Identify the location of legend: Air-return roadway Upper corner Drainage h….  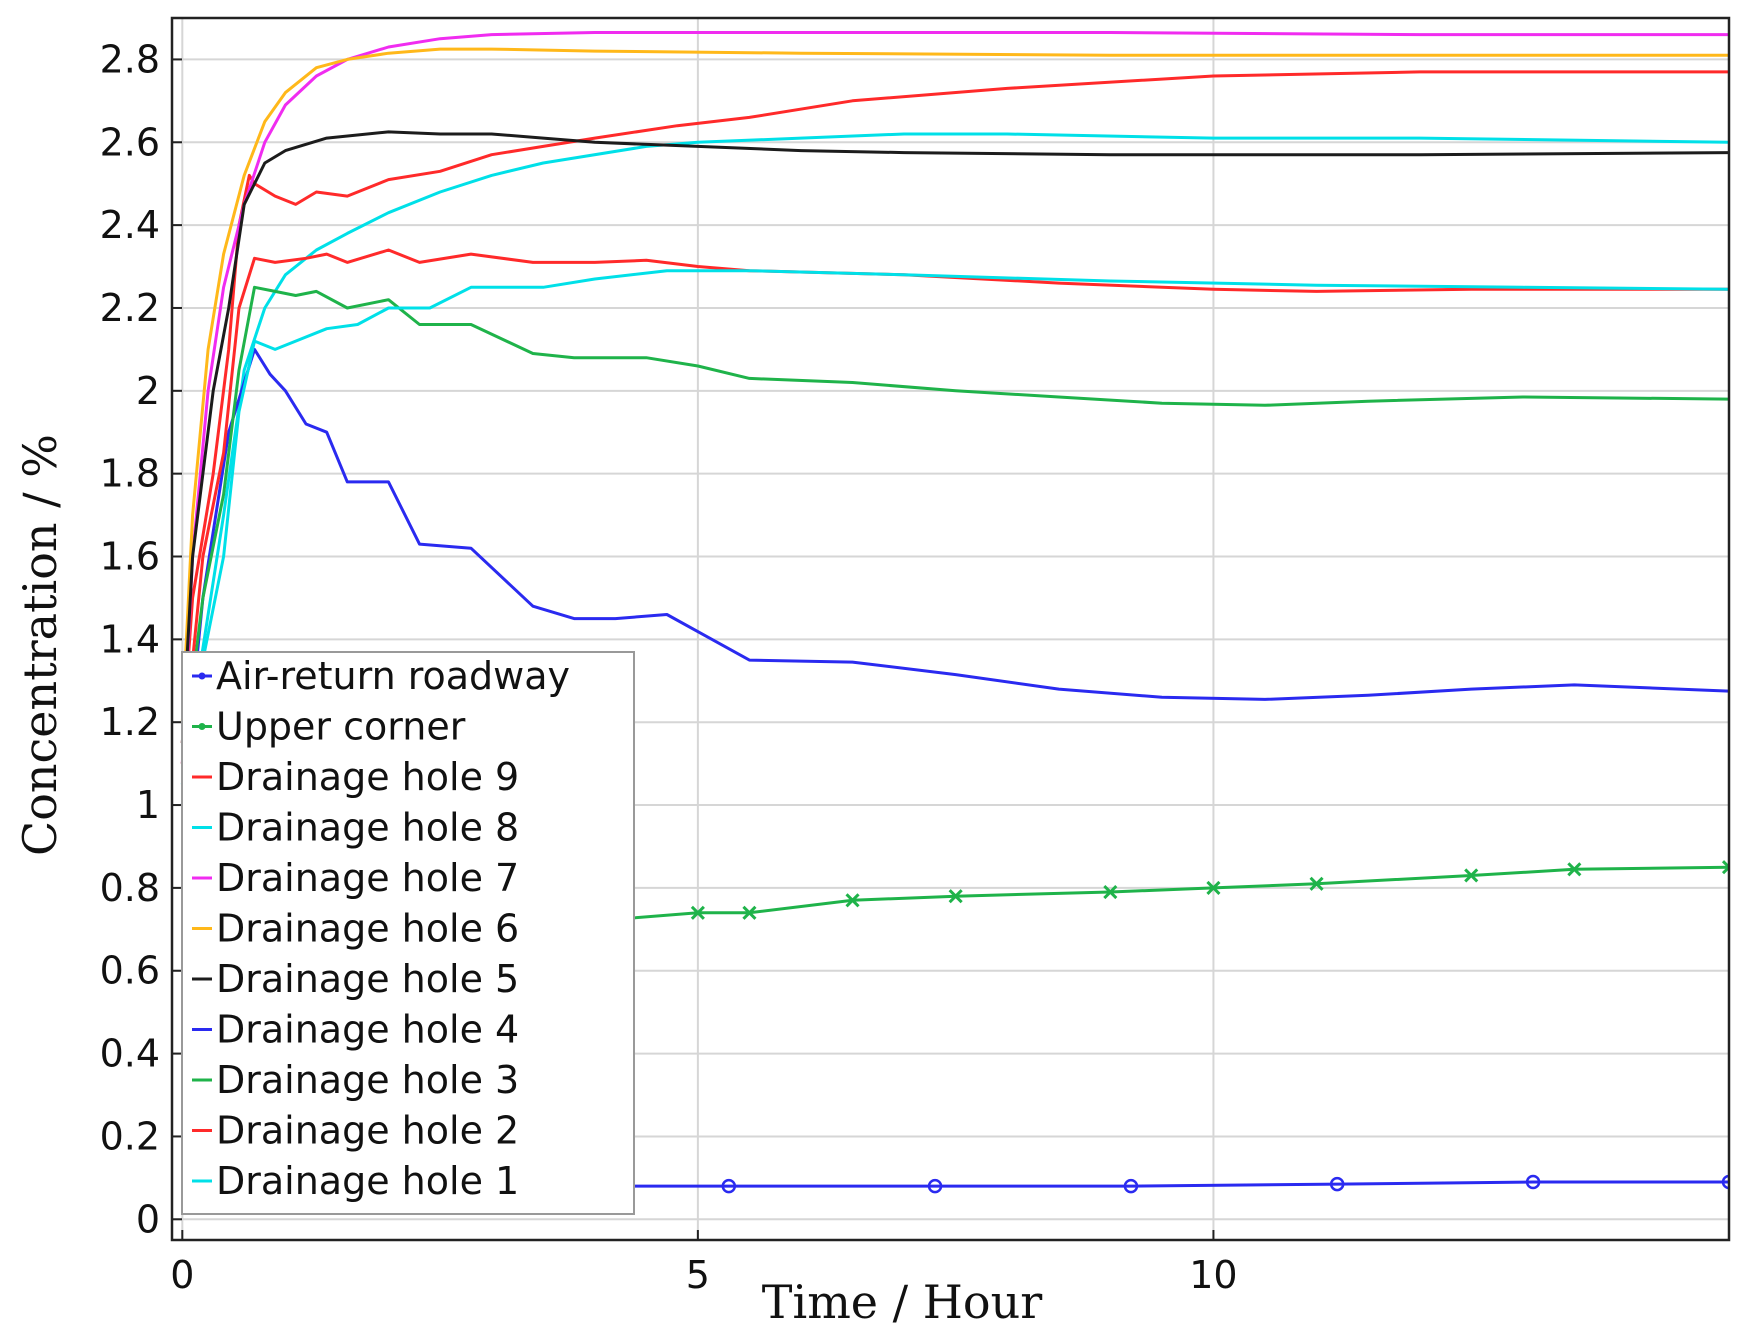
(408, 933).